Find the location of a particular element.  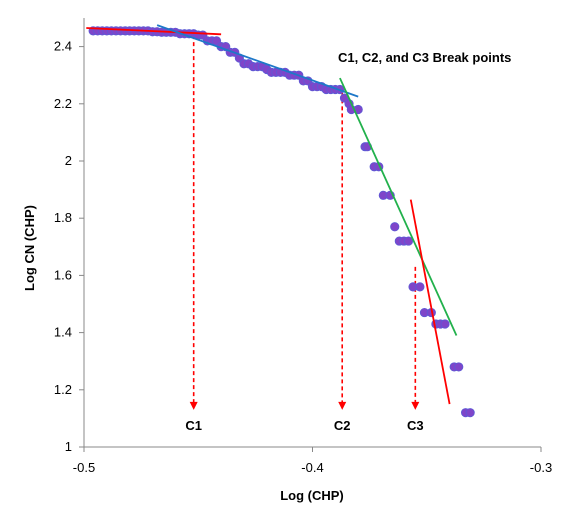

y-tick-label: 2 is located at coordinates (68, 160).